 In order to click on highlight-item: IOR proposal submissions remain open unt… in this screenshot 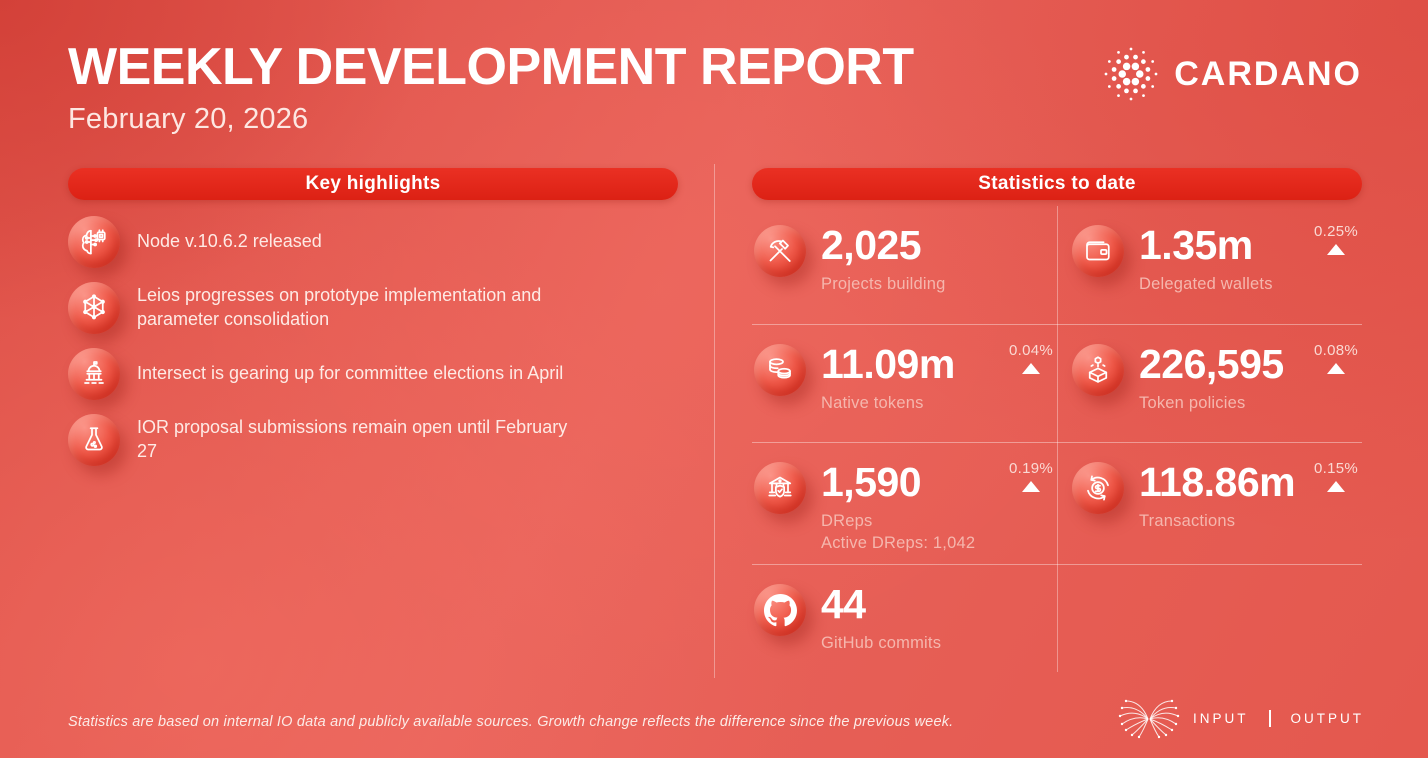, I will do `click(373, 440)`.